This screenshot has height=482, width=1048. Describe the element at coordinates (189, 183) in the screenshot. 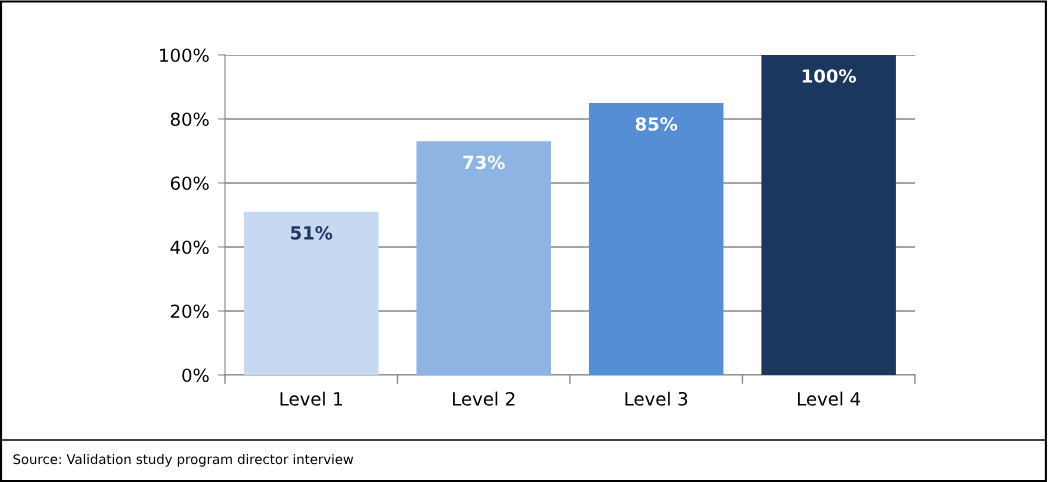

I see `y-tick-label: 60%` at that location.